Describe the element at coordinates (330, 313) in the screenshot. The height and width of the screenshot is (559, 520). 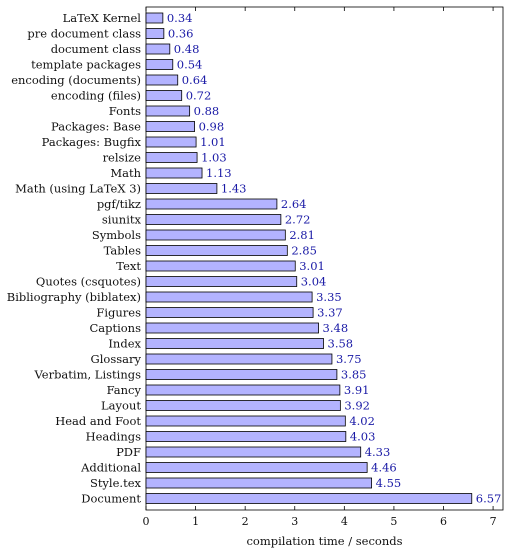
I see `value-label: 3.37` at that location.